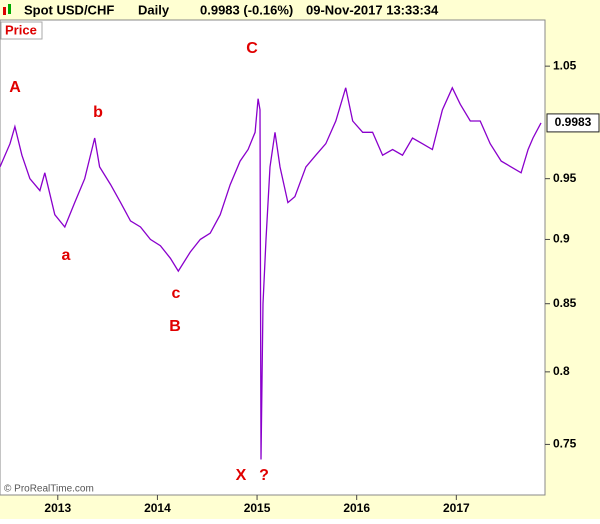 The height and width of the screenshot is (524, 600). I want to click on timestamp: 09-Nov-2017 13:33:34, so click(372, 9).